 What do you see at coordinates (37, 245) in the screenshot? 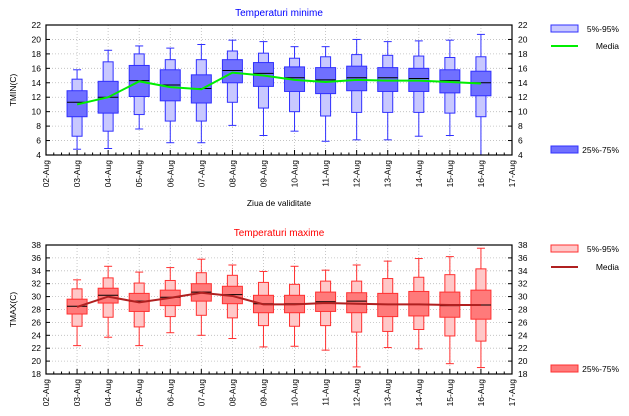
I see `y-tick-label: 38` at bounding box center [37, 245].